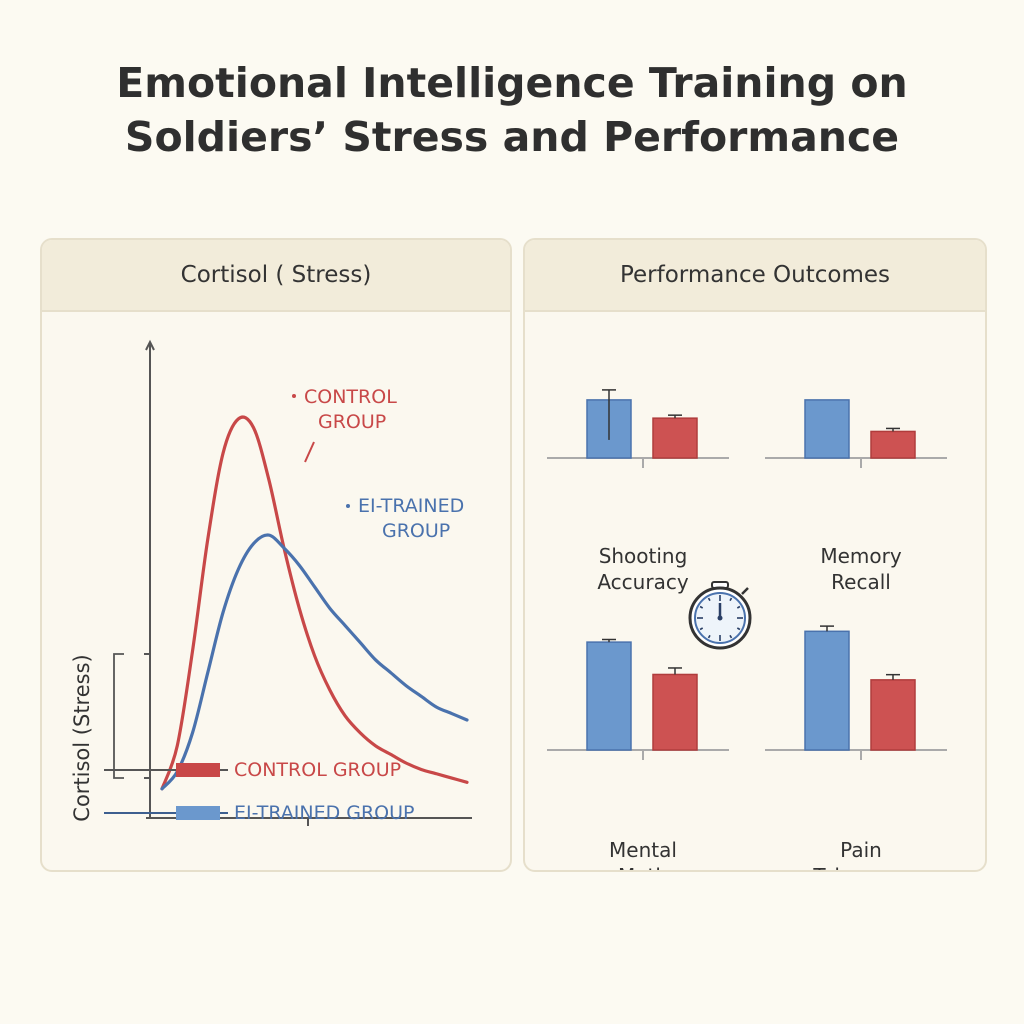 The height and width of the screenshot is (1024, 1024). I want to click on y-axis-label: Cortisol (Stress), so click(82, 737).